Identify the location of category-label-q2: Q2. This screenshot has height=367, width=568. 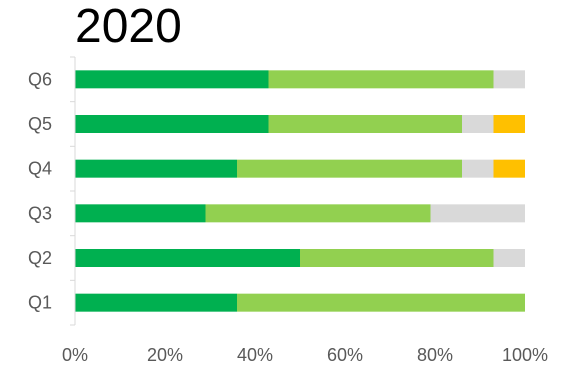
(40, 258).